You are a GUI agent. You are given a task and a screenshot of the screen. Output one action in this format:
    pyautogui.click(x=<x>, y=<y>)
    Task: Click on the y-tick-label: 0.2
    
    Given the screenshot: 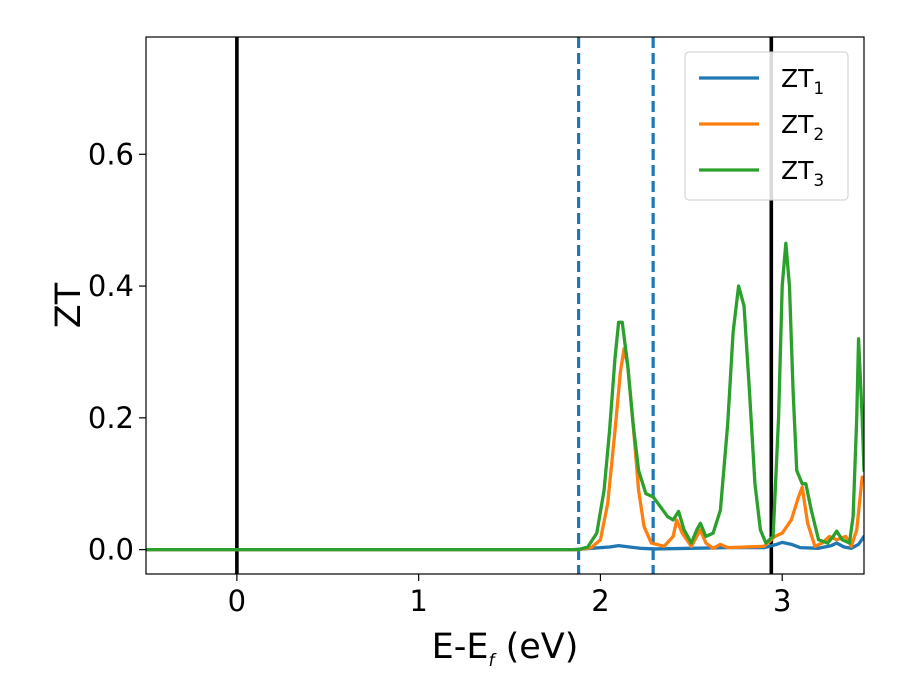 What is the action you would take?
    pyautogui.click(x=111, y=418)
    